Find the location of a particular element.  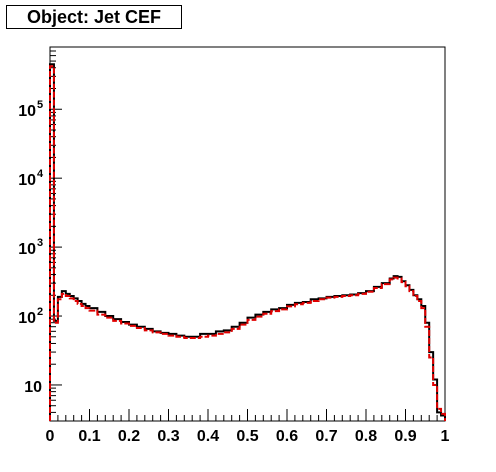

x-tick-label: 0.5 is located at coordinates (247, 436).